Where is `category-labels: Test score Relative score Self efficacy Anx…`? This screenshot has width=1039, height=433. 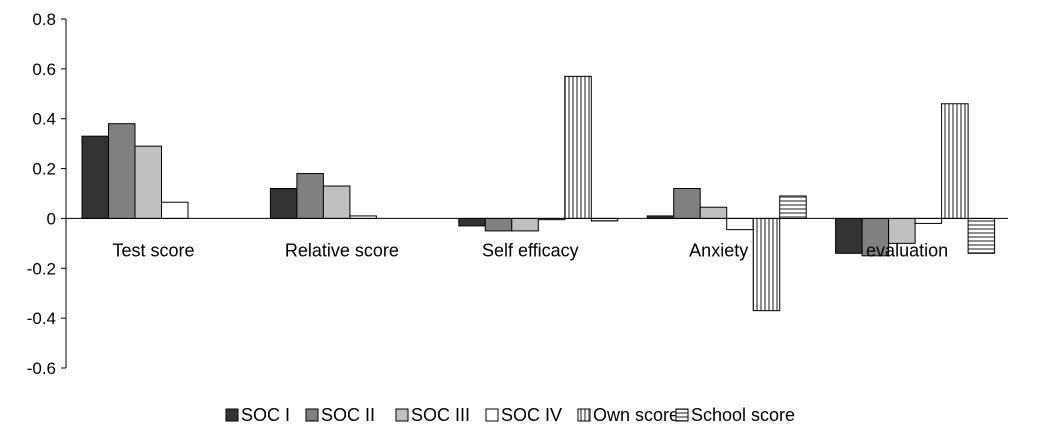
category-labels: Test score Relative score Self efficacy Anx… is located at coordinates (530, 250).